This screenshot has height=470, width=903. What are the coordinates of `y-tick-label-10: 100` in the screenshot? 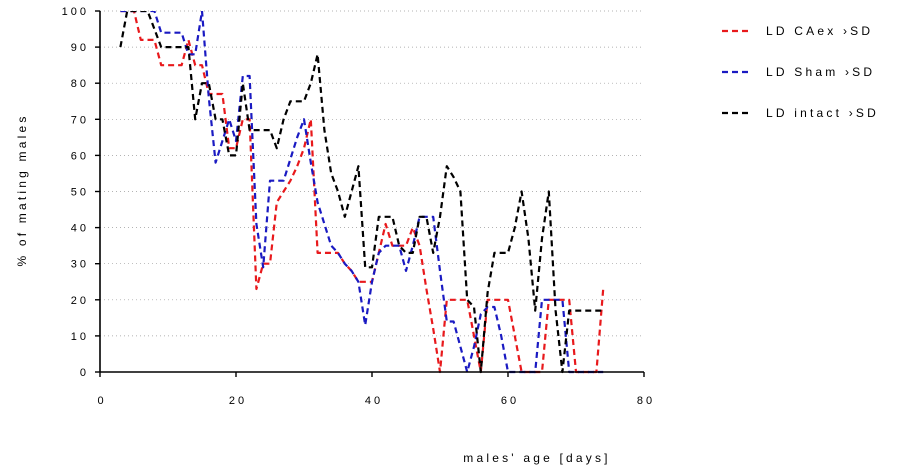 It's located at (75, 12).